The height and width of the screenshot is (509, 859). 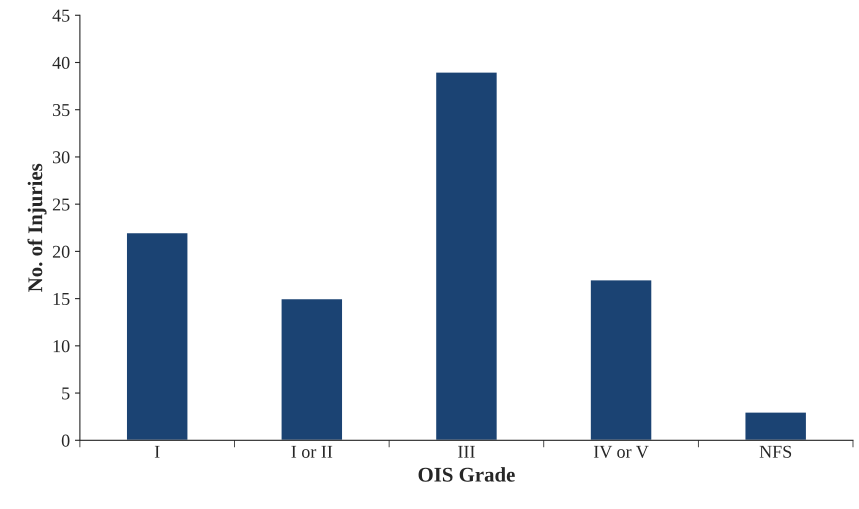 I want to click on x-tick-label: I, so click(x=157, y=452).